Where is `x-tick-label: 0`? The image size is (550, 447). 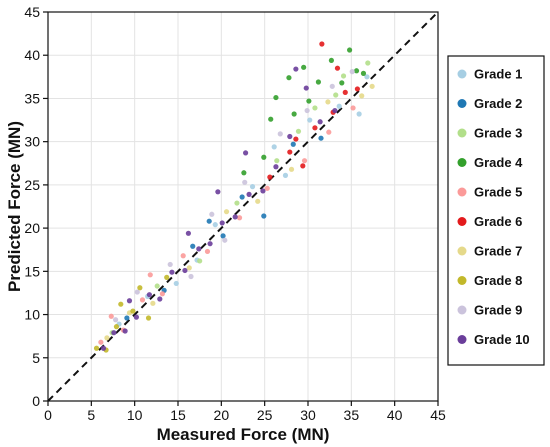 x-tick-label: 0 is located at coordinates (48, 415).